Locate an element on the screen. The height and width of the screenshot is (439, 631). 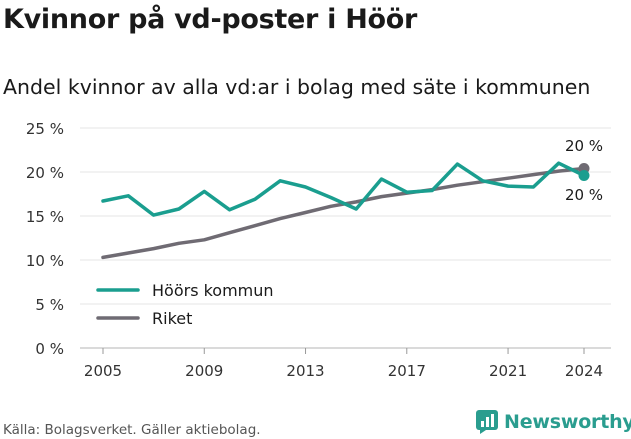
legend-label: Riket is located at coordinates (172, 318).